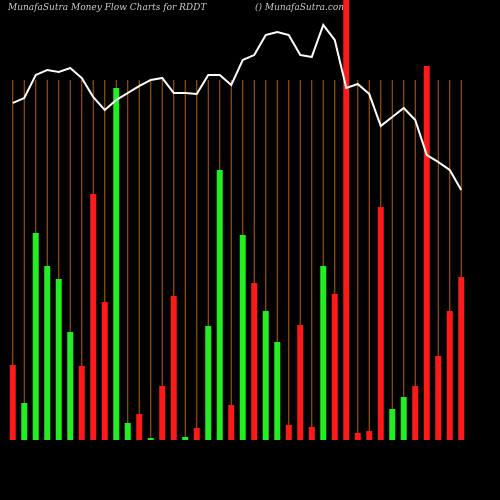 The image size is (500, 500). What do you see at coordinates (301, 7) in the screenshot?
I see `chart-subtitle: () MunafaSutra.com` at bounding box center [301, 7].